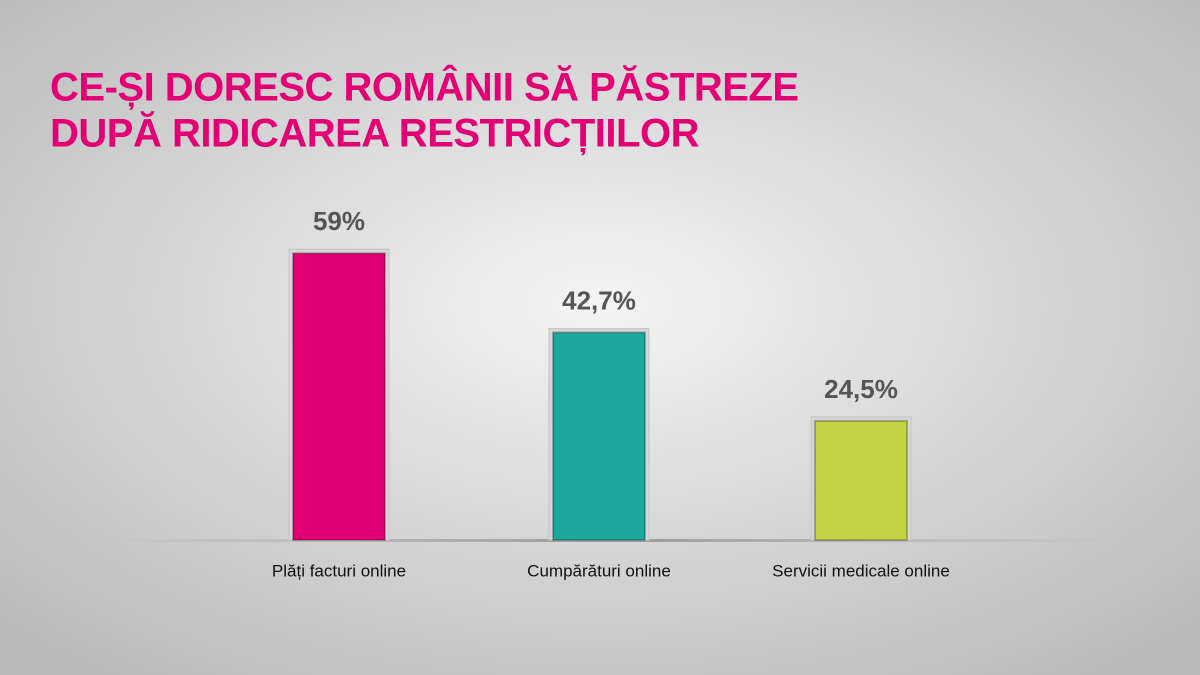 The image size is (1200, 675). I want to click on x-tick-label: Plăți facturi online, so click(339, 570).